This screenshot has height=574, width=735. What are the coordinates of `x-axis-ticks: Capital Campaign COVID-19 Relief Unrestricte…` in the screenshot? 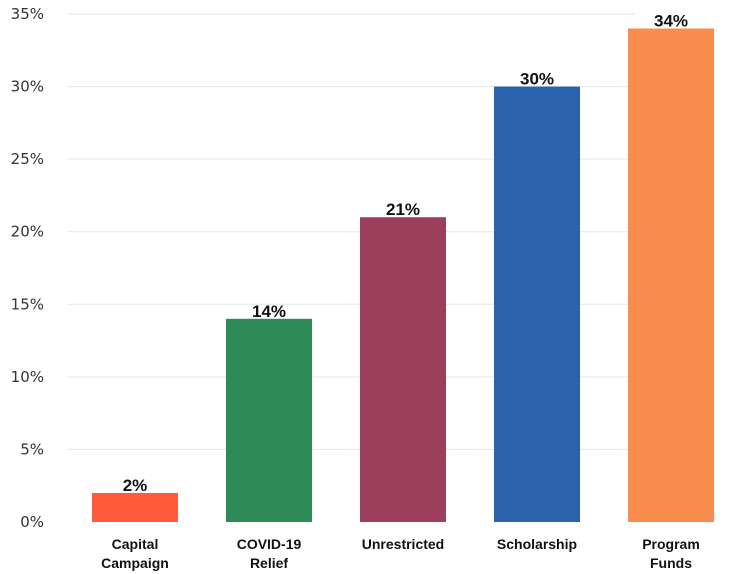 It's located at (400, 553).